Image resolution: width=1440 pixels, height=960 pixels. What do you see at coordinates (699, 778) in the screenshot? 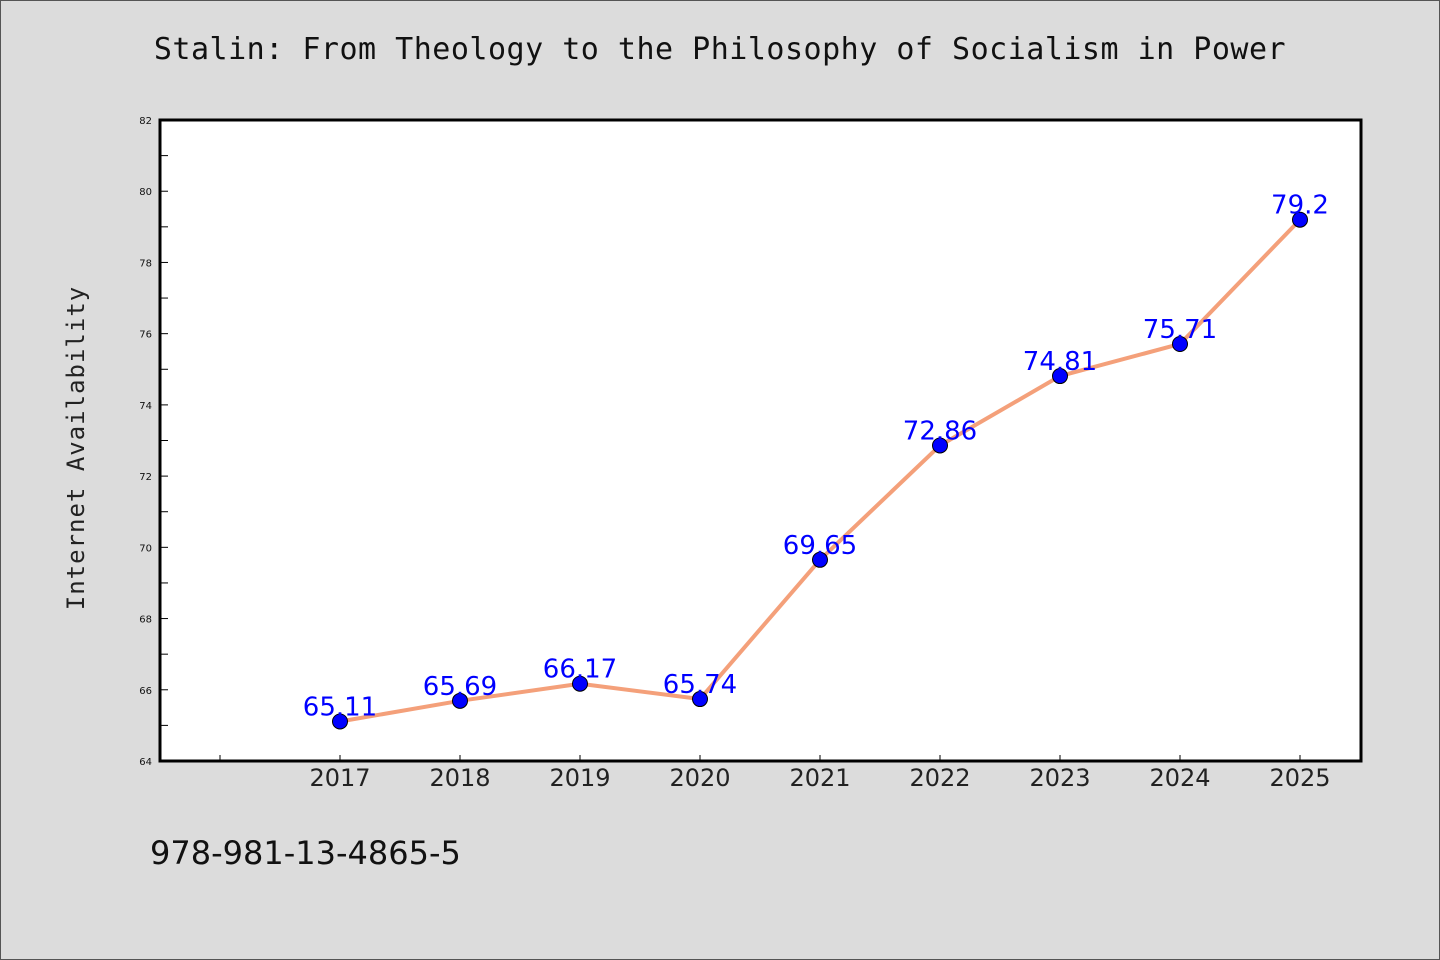
I see `x-tick-label: 2020` at bounding box center [699, 778].